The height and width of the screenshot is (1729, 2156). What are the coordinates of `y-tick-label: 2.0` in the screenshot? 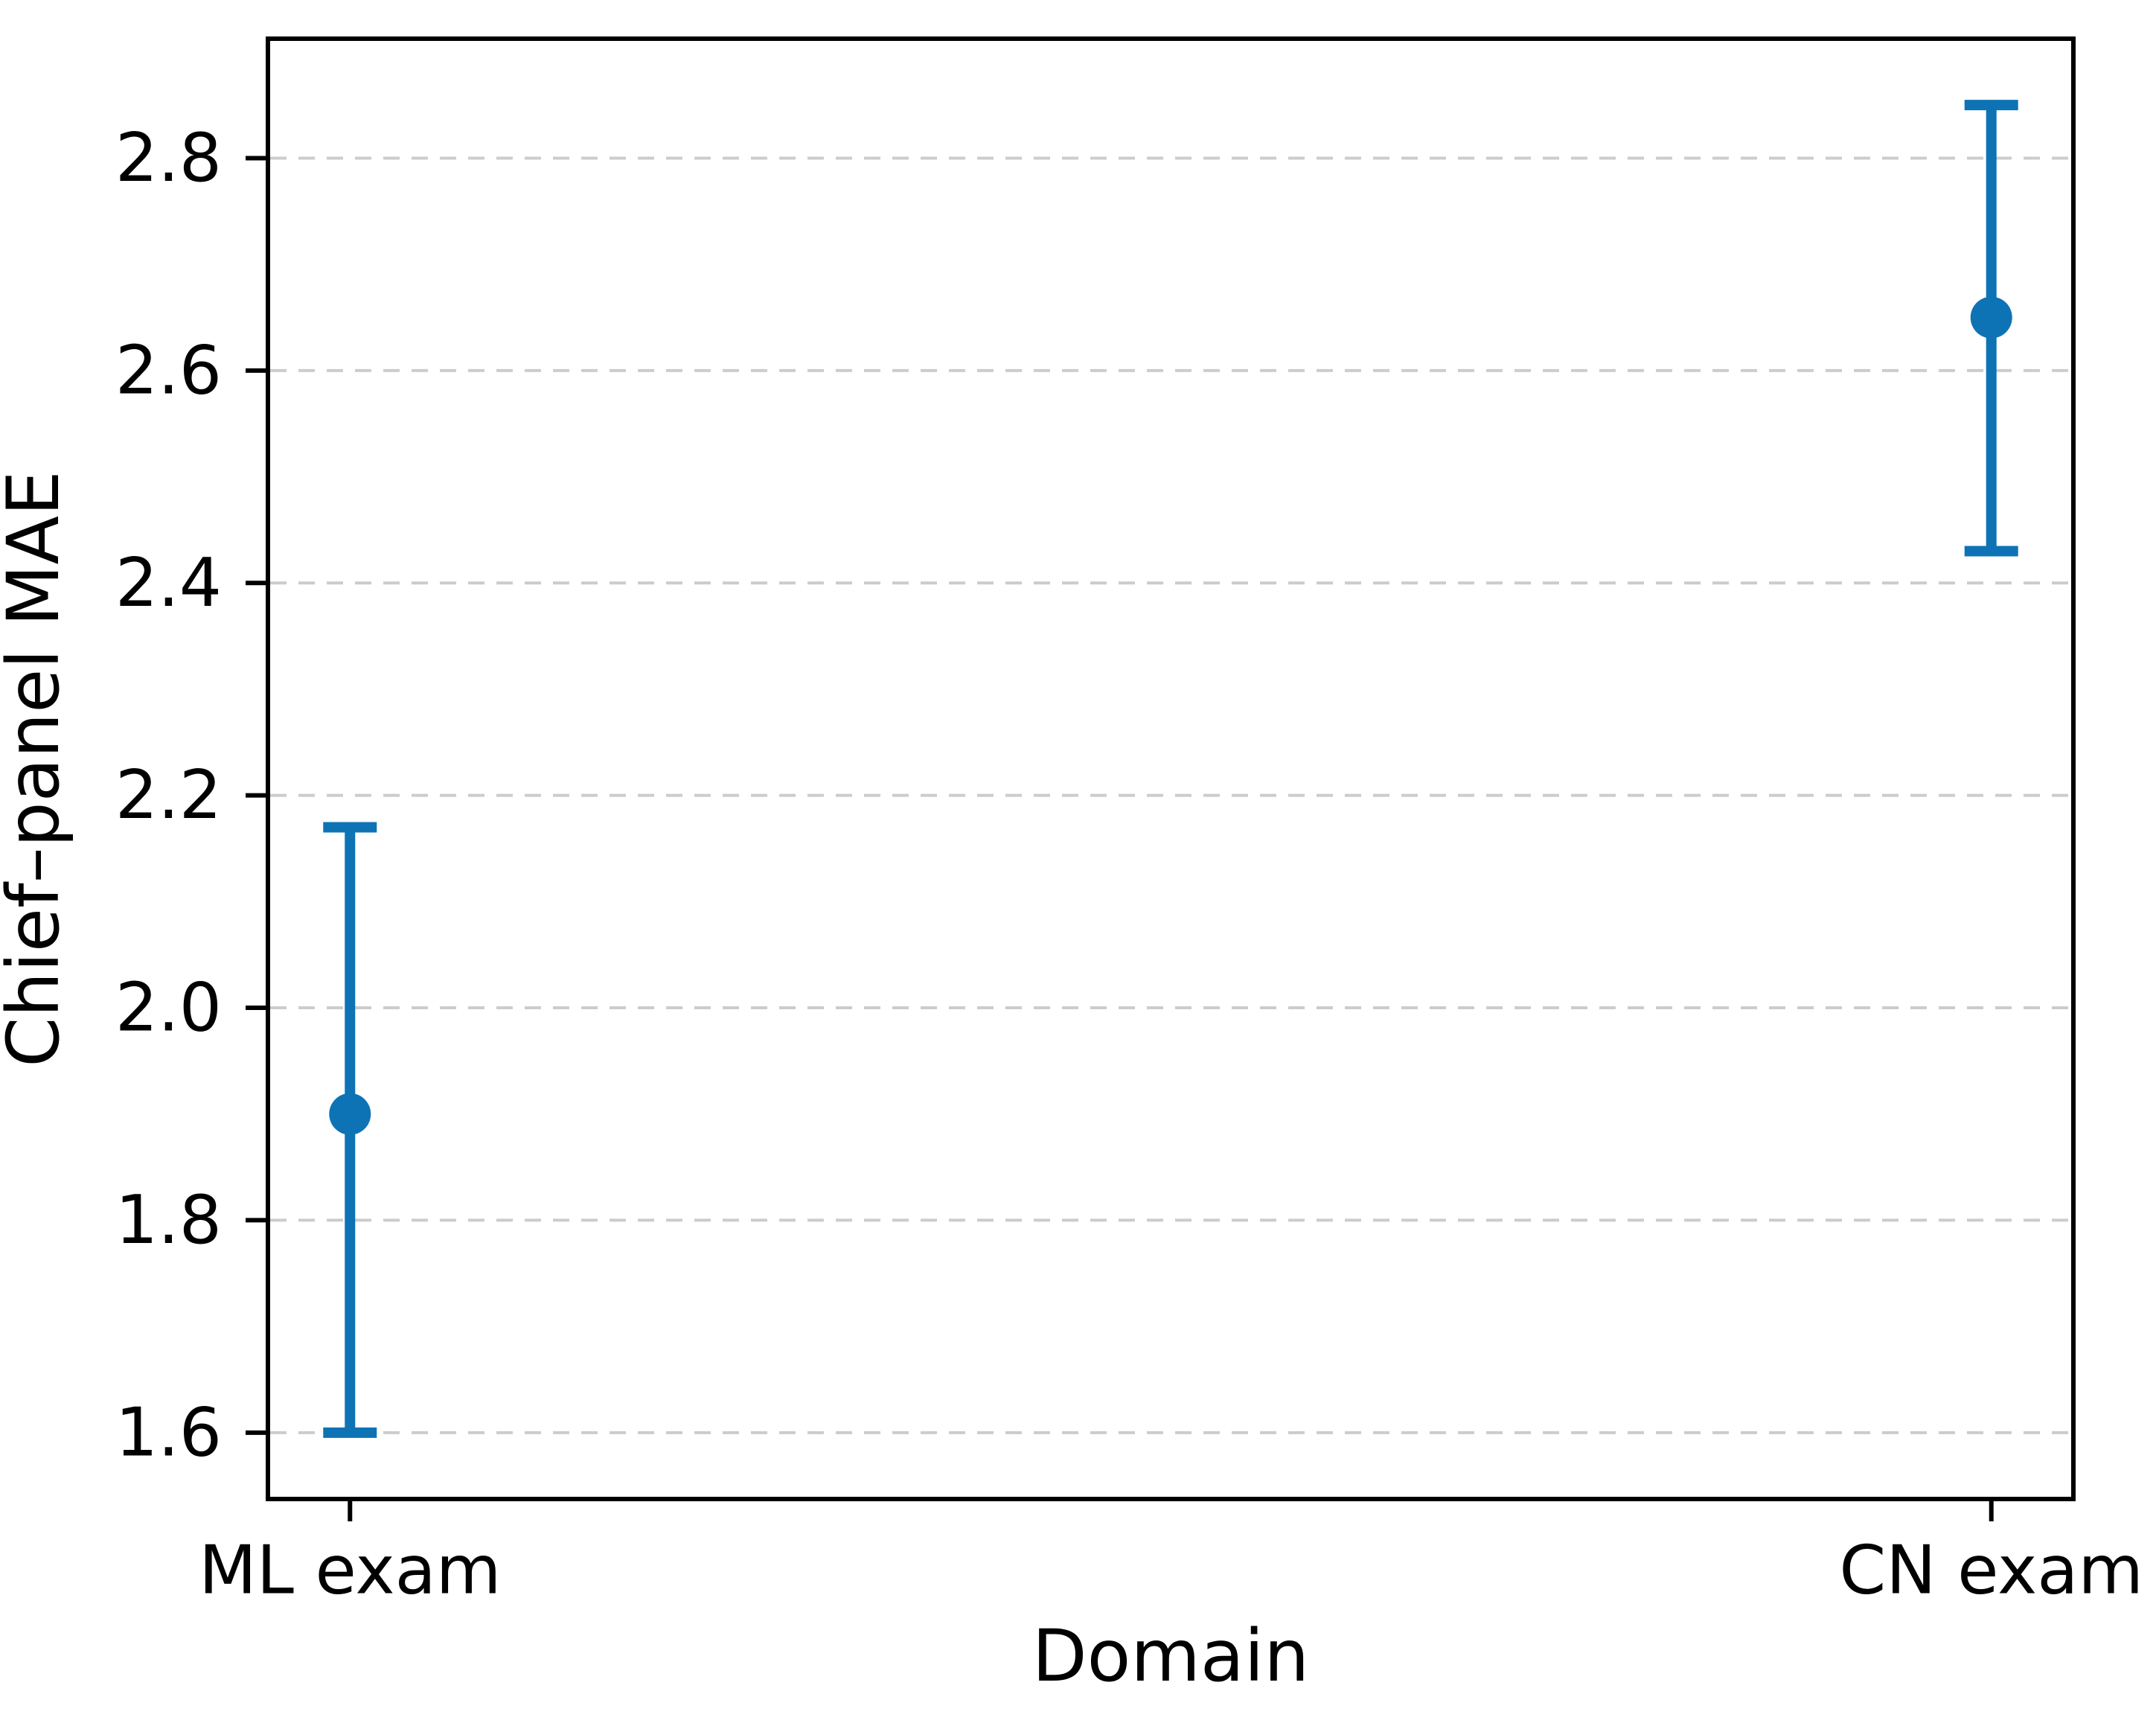 It's located at (168, 1008).